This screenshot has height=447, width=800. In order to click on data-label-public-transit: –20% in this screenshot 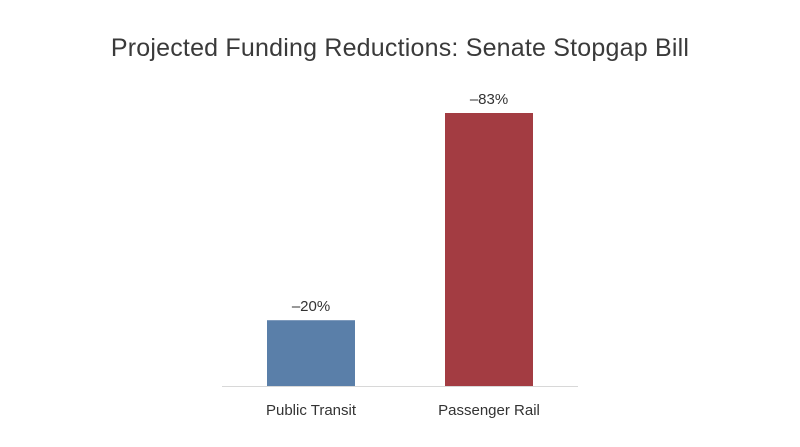, I will do `click(311, 306)`.